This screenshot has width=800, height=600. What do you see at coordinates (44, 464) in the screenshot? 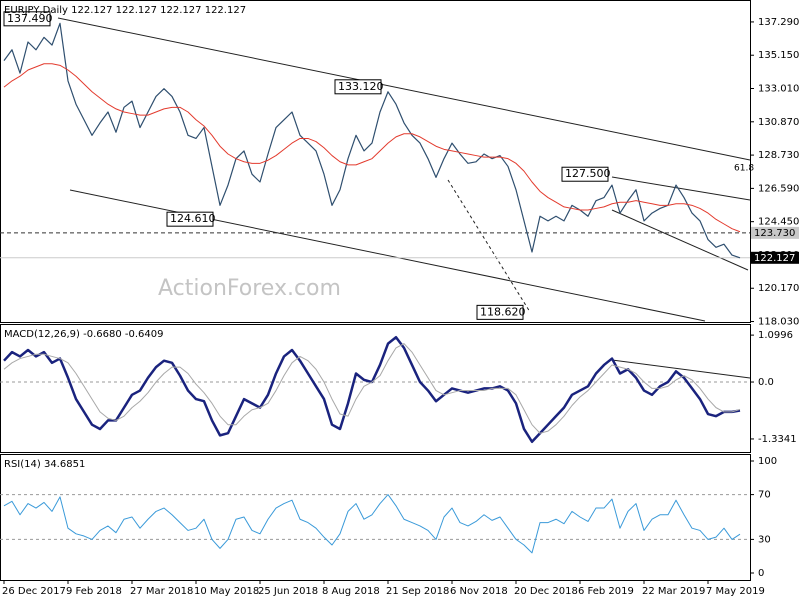
I see `panel-title: RSI(14) 34.6851` at bounding box center [44, 464].